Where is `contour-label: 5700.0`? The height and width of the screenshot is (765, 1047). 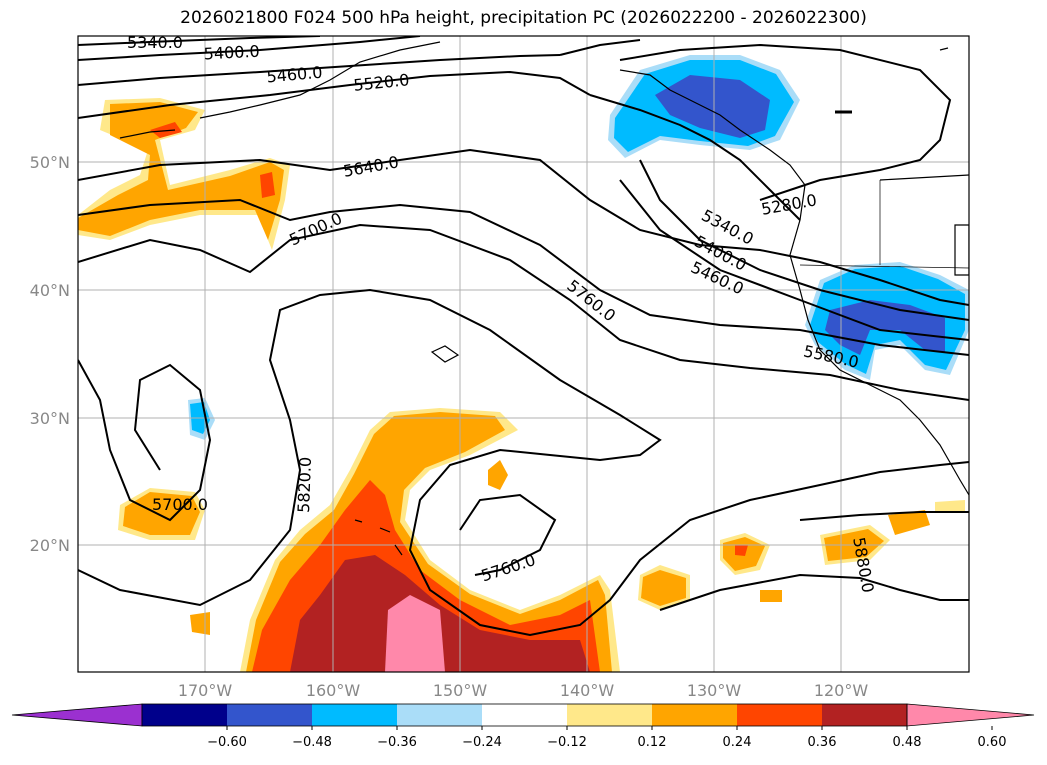 contour-label: 5700.0 is located at coordinates (180, 504).